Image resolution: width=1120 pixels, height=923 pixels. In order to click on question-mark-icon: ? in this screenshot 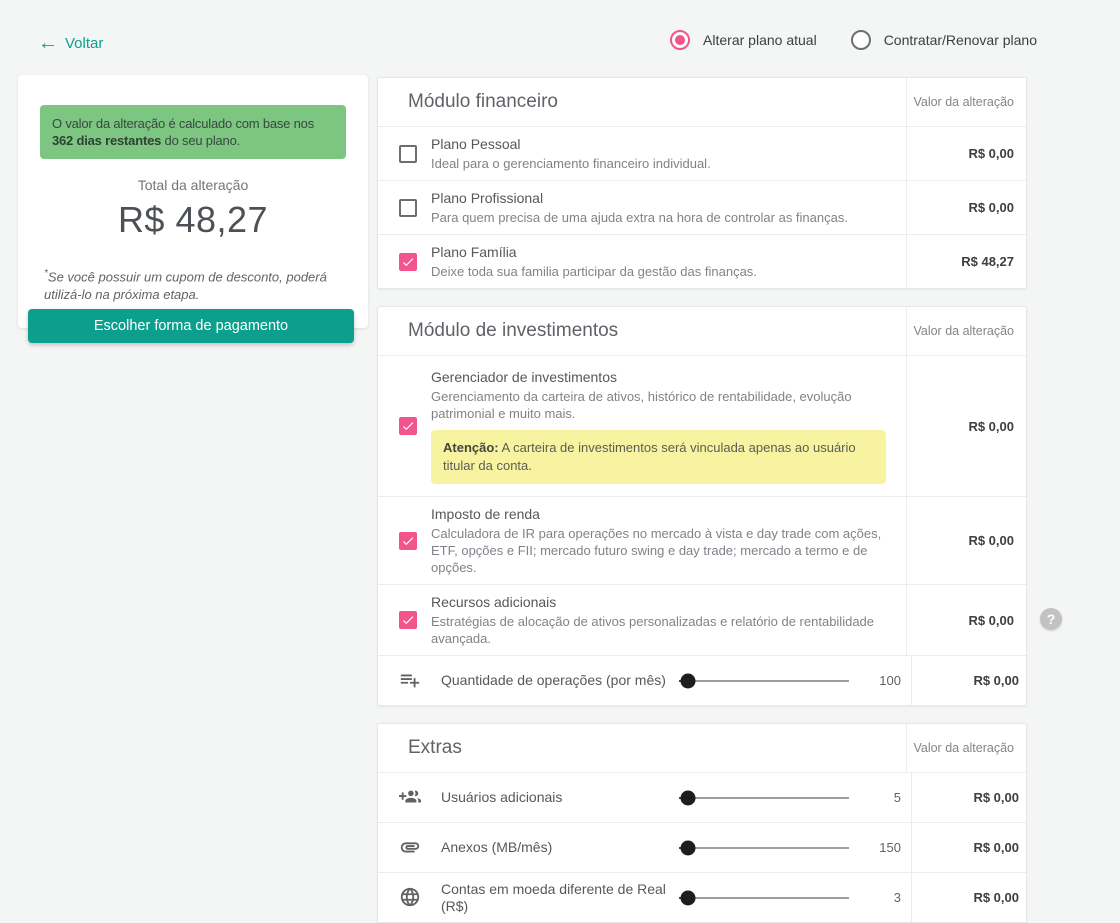, I will do `click(1051, 619)`.